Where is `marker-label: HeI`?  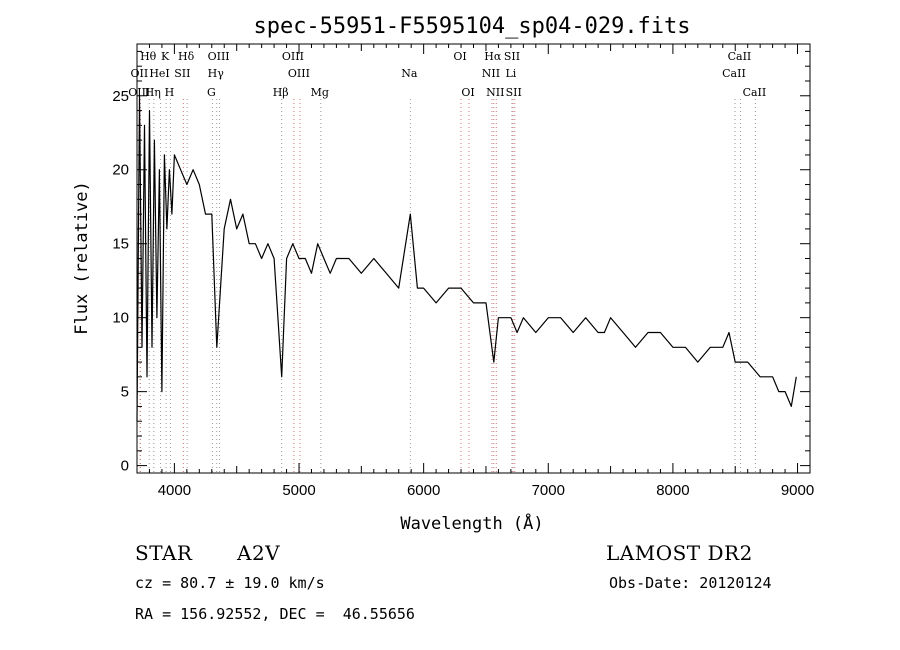
marker-label: HeI is located at coordinates (159, 73).